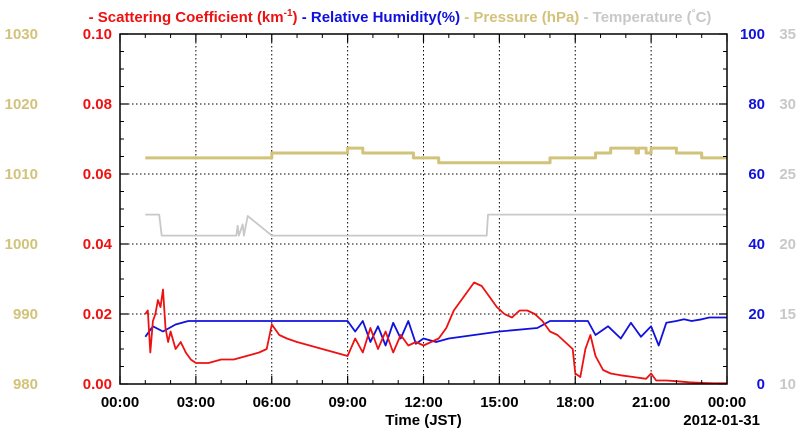 The height and width of the screenshot is (434, 800). What do you see at coordinates (787, 174) in the screenshot?
I see `temperature-tick-label: 25` at bounding box center [787, 174].